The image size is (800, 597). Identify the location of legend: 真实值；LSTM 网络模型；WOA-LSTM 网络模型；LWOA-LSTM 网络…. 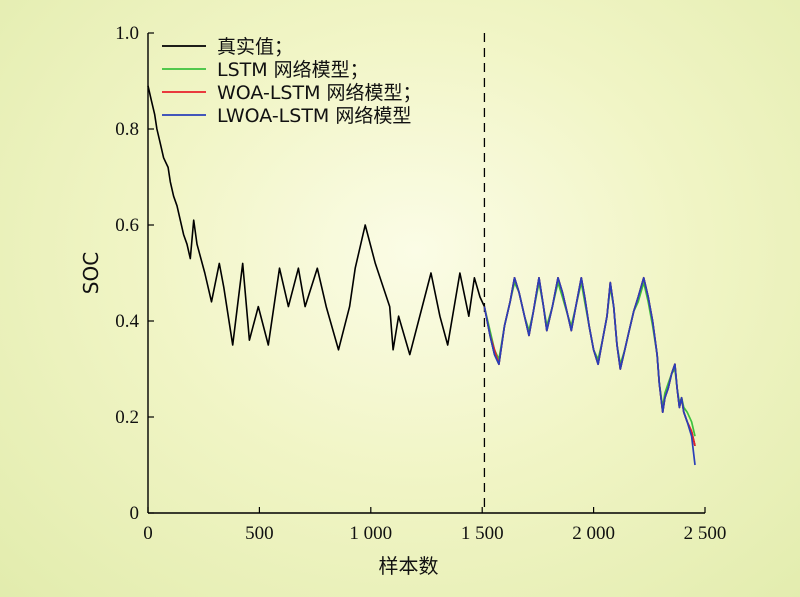
(292, 81).